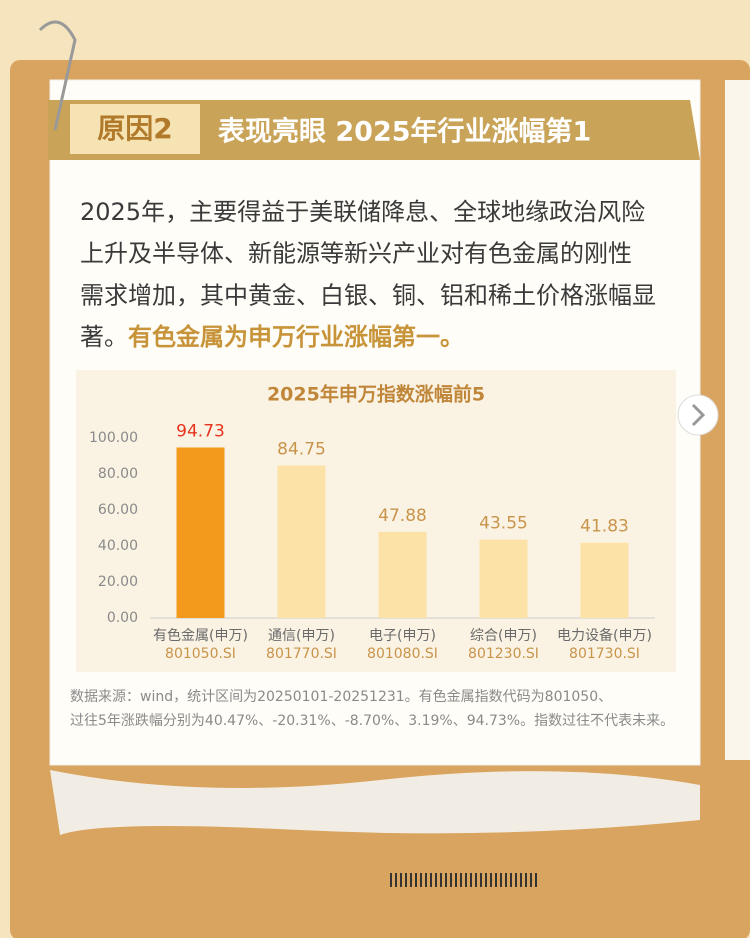 Image resolution: width=750 pixels, height=938 pixels. What do you see at coordinates (368, 295) in the screenshot?
I see `body-line: 需求增加，其中黄金、白银、铜、铝和稀土价格涨幅显` at bounding box center [368, 295].